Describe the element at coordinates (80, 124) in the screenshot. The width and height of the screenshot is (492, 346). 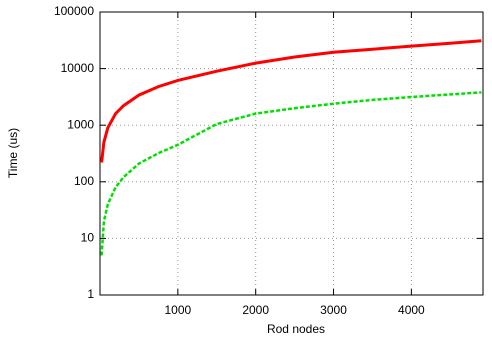
I see `y-tick-label: 1000` at that location.